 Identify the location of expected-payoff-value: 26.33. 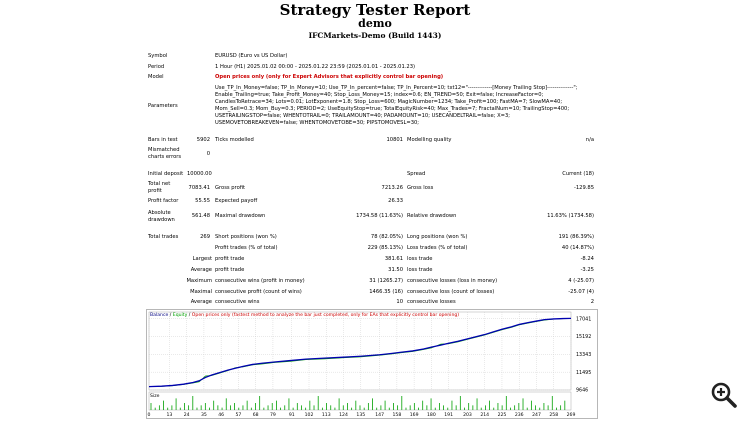
(395, 201).